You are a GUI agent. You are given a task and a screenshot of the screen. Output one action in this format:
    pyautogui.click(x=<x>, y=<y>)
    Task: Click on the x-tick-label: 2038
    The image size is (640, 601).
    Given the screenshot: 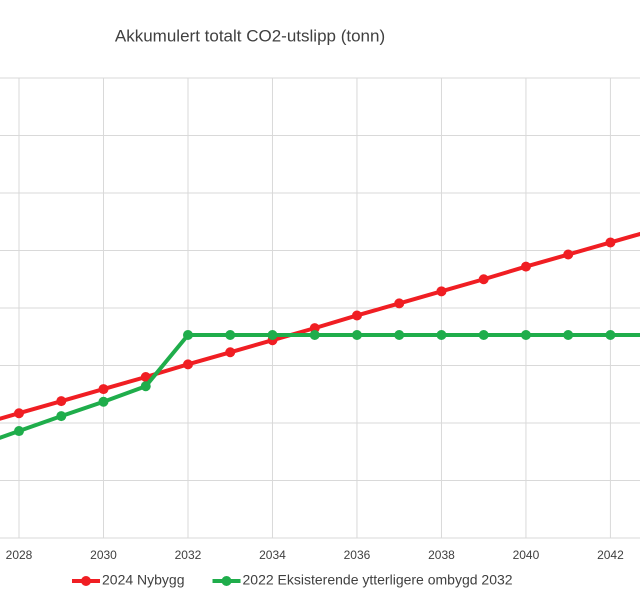 What is the action you would take?
    pyautogui.click(x=441, y=555)
    